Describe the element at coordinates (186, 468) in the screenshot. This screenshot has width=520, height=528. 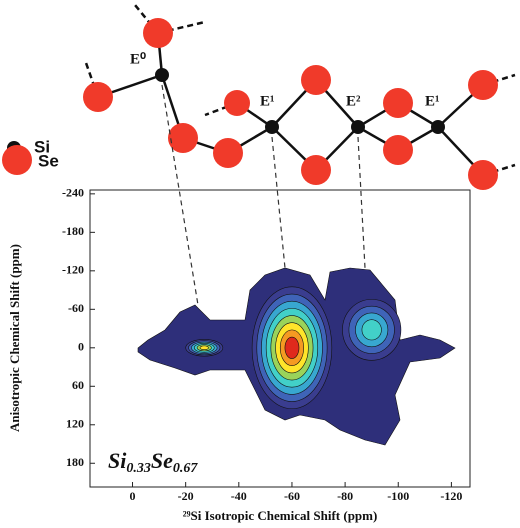
I see `compound-part: 0.67` at that location.